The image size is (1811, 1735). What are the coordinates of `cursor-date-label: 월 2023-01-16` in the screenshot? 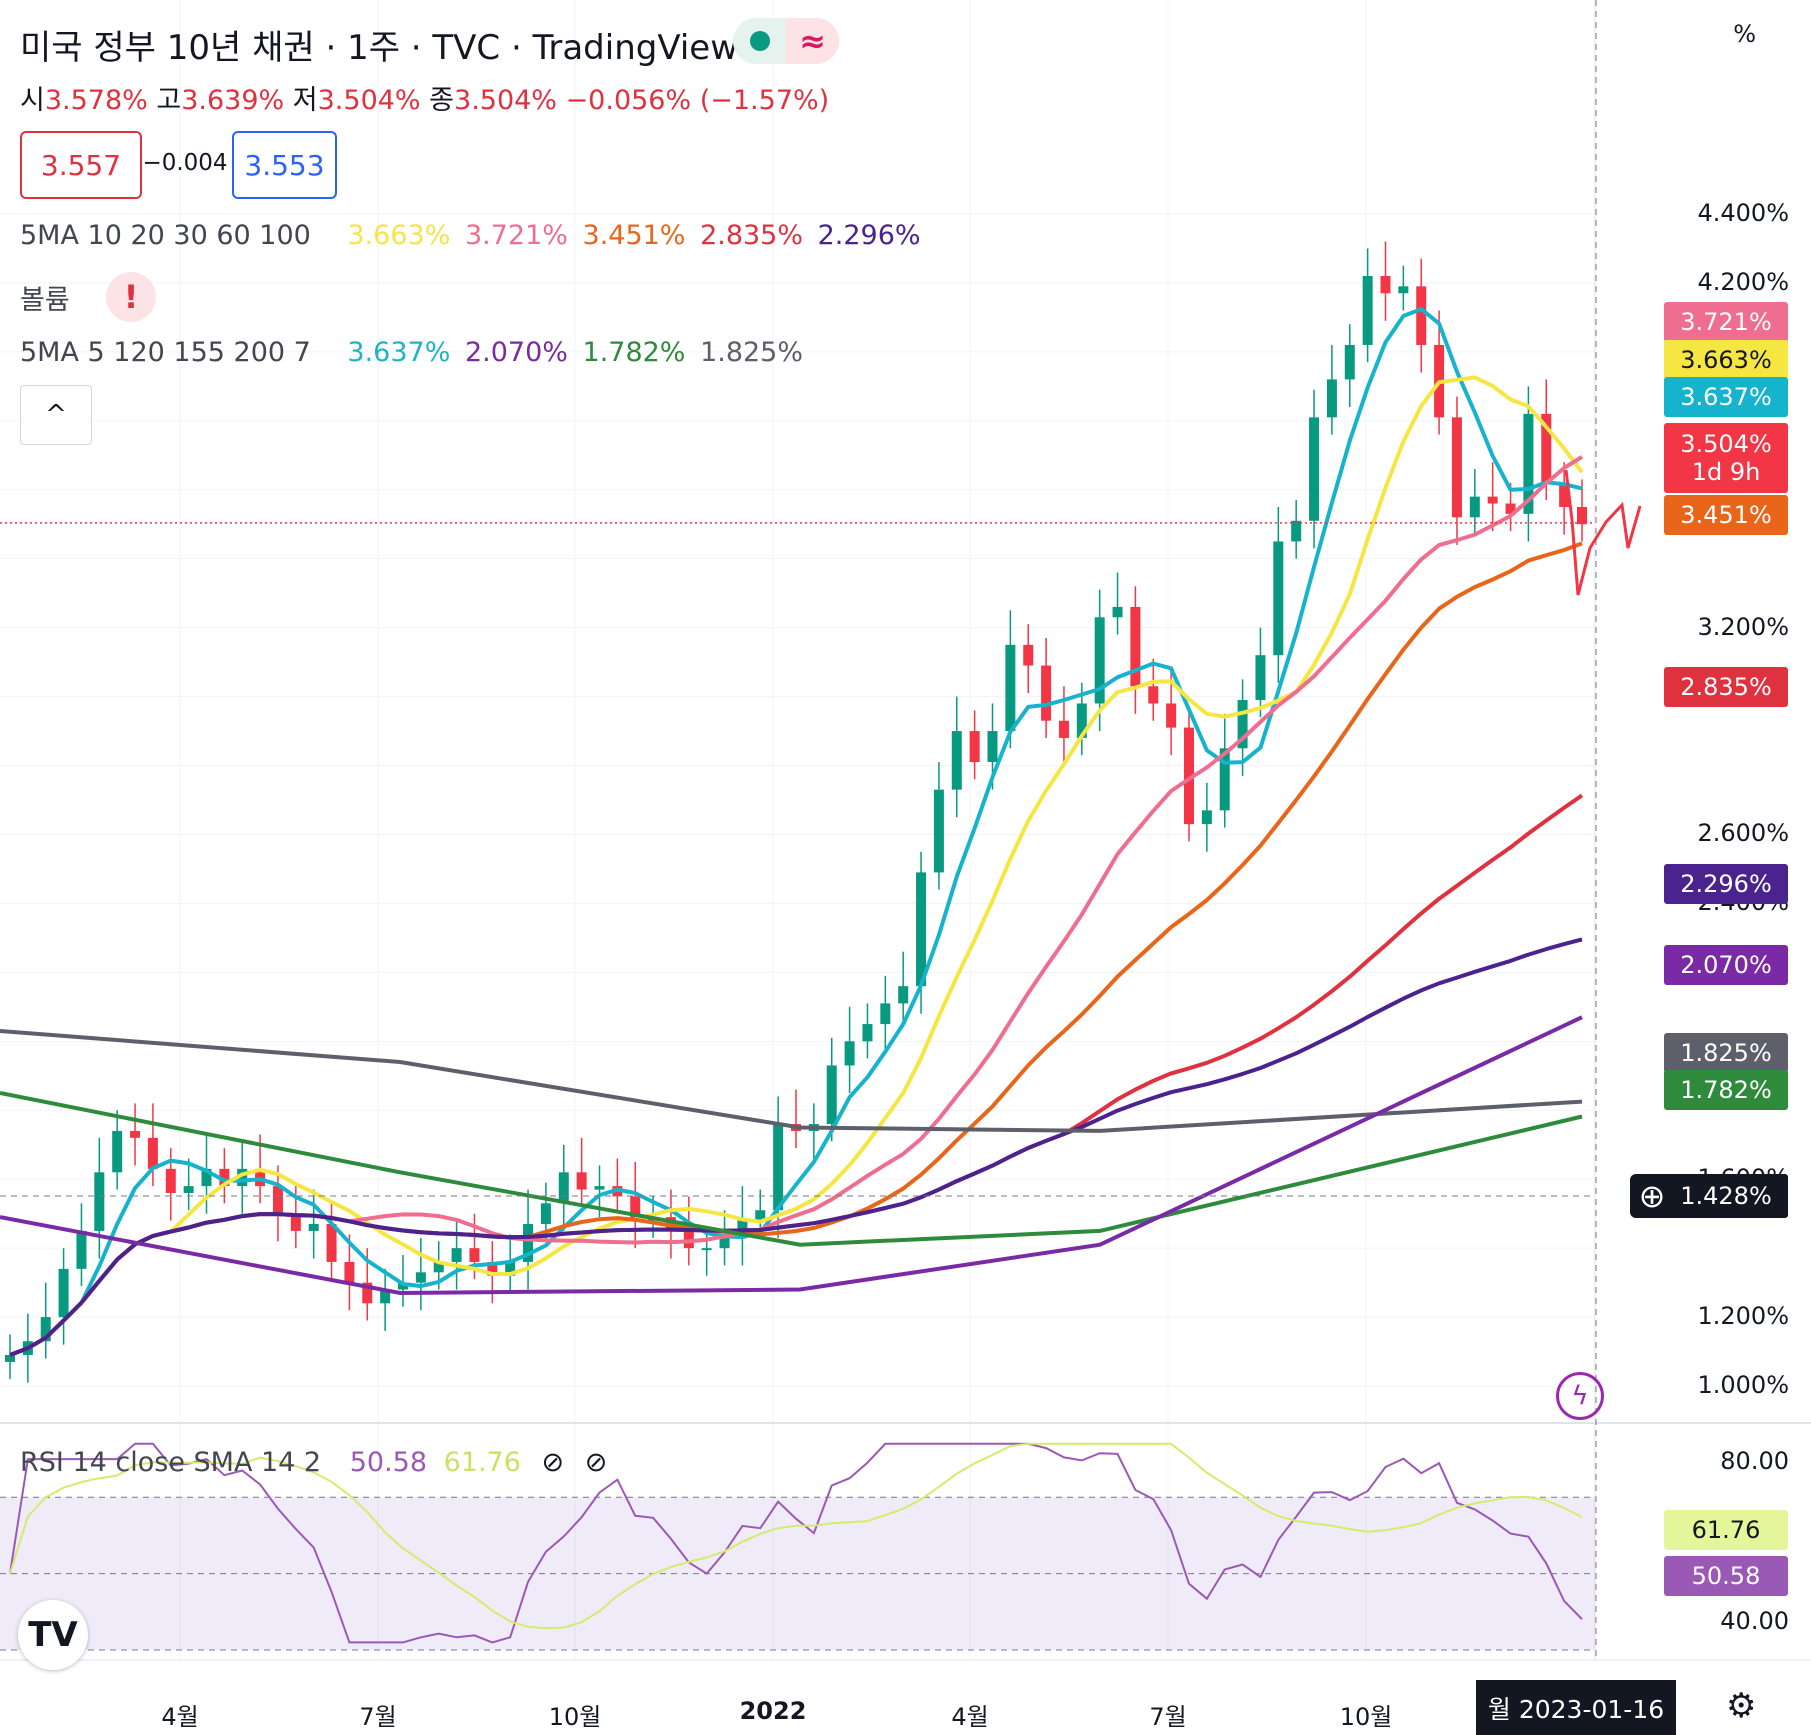 It's located at (1576, 1707).